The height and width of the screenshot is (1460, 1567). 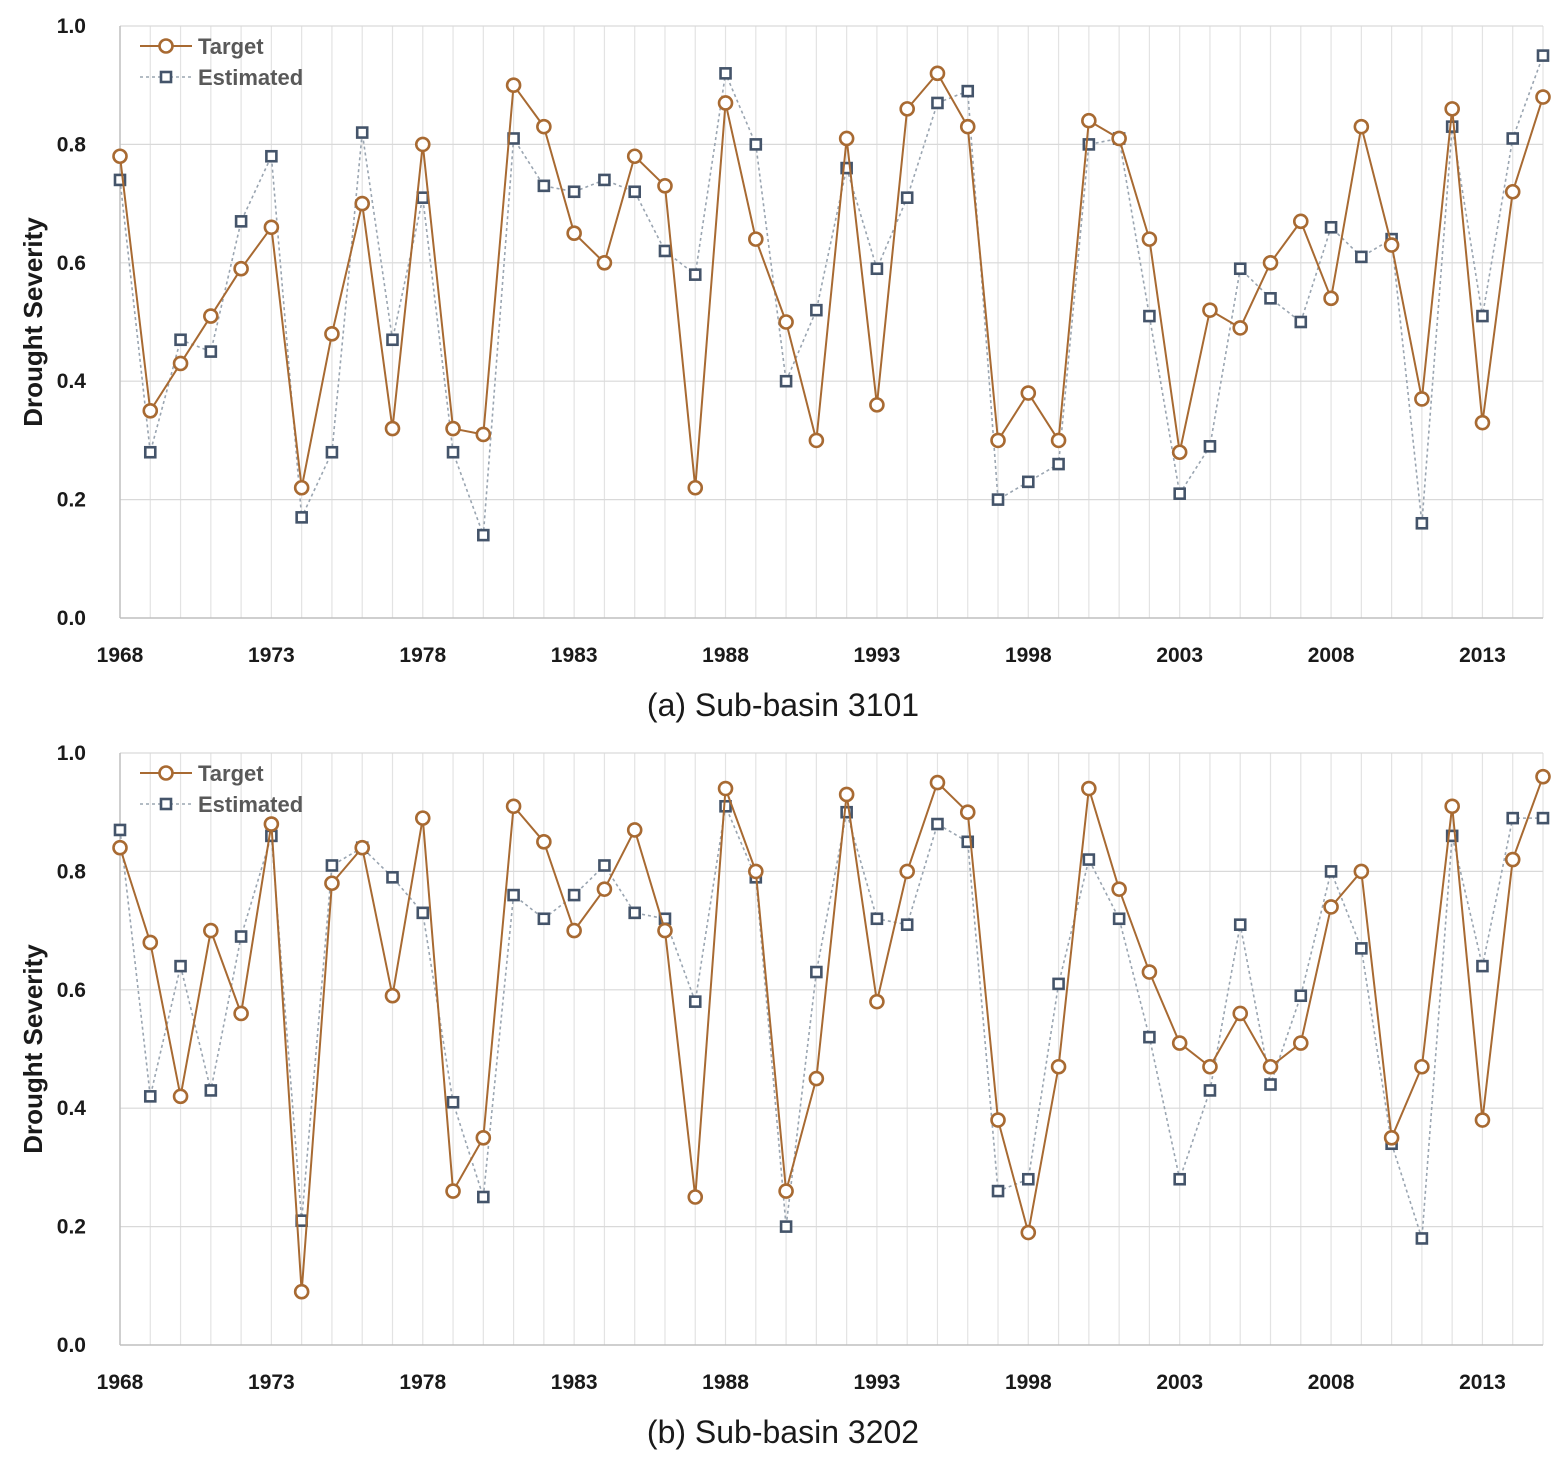 What do you see at coordinates (166, 46) in the screenshot?
I see `legend-marker-target` at bounding box center [166, 46].